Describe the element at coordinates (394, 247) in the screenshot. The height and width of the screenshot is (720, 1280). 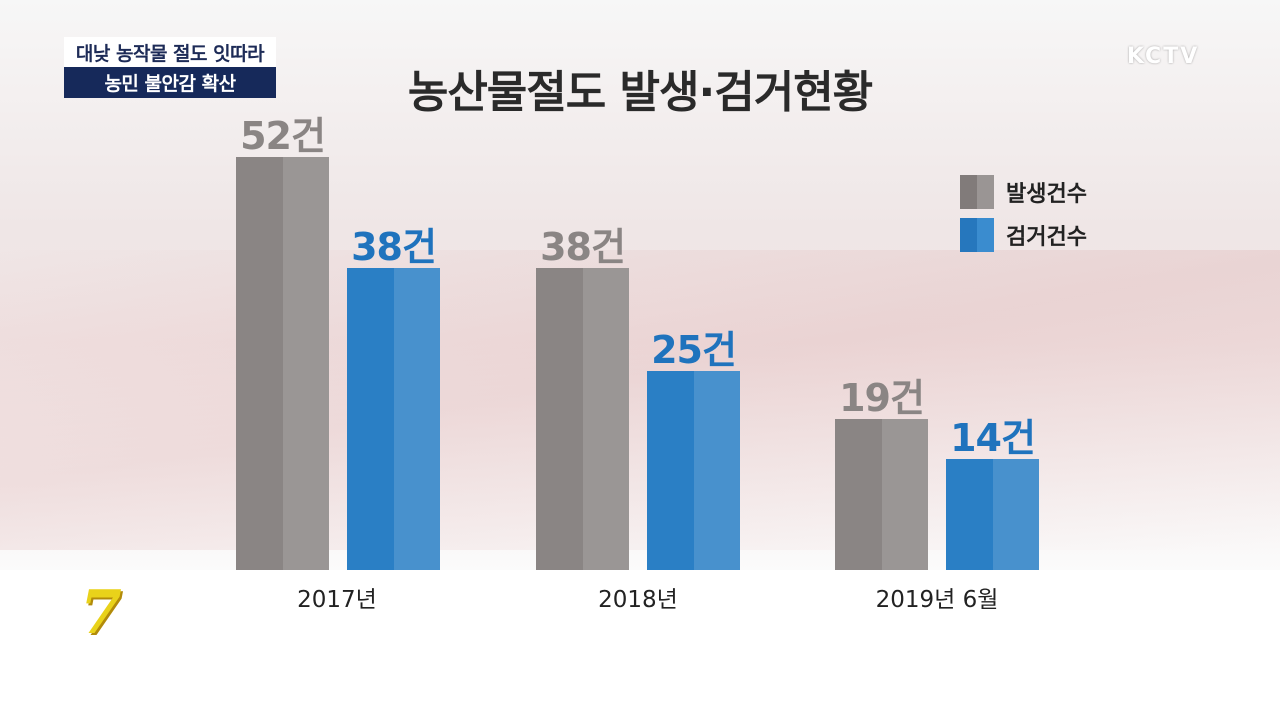
I see `value-label-arrest-0: 38건` at that location.